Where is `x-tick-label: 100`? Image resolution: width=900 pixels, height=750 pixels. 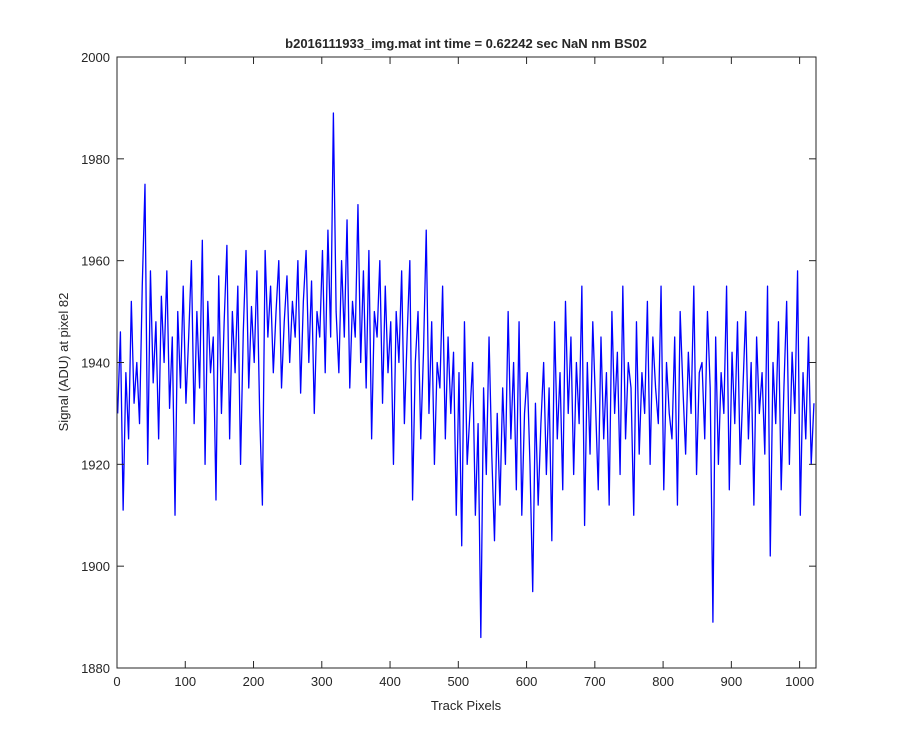
x-tick-label: 100 is located at coordinates (185, 681).